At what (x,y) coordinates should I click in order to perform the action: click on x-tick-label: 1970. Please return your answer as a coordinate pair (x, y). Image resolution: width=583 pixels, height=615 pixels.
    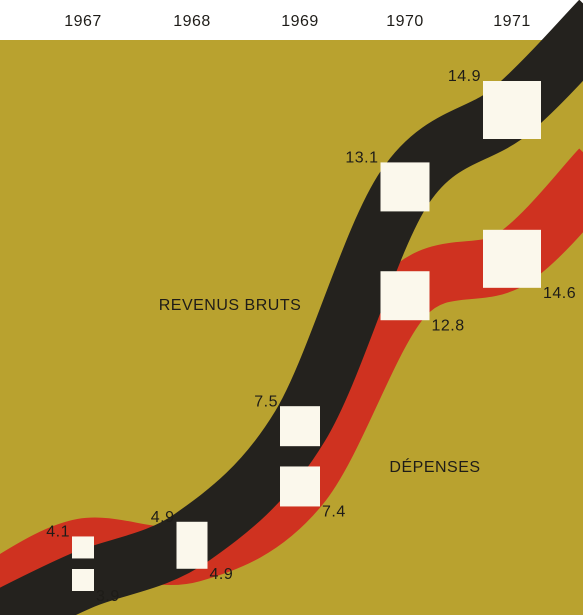
    Looking at the image, I should click on (405, 21).